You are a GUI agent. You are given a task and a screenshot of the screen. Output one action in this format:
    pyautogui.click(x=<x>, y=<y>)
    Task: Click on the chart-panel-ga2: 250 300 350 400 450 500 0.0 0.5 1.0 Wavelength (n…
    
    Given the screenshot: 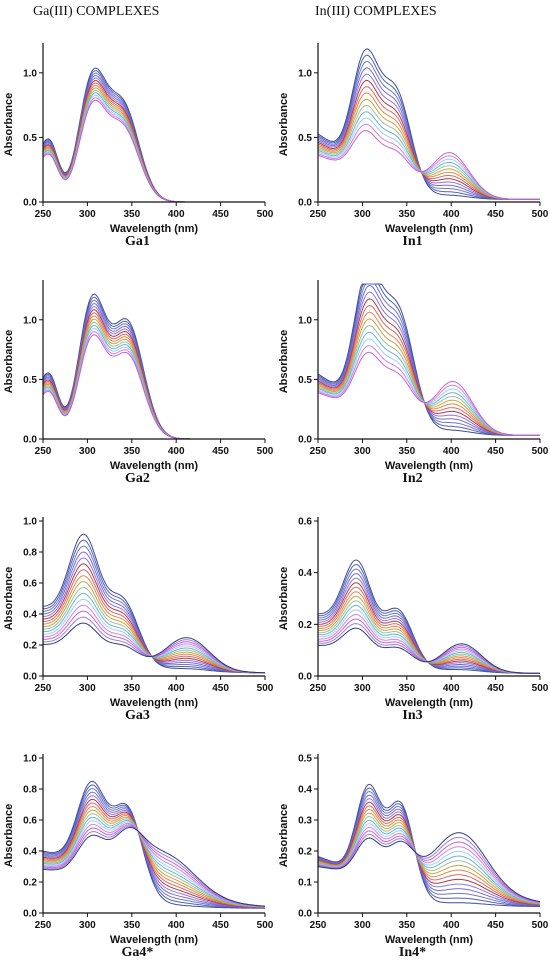 What is the action you would take?
    pyautogui.click(x=137, y=377)
    